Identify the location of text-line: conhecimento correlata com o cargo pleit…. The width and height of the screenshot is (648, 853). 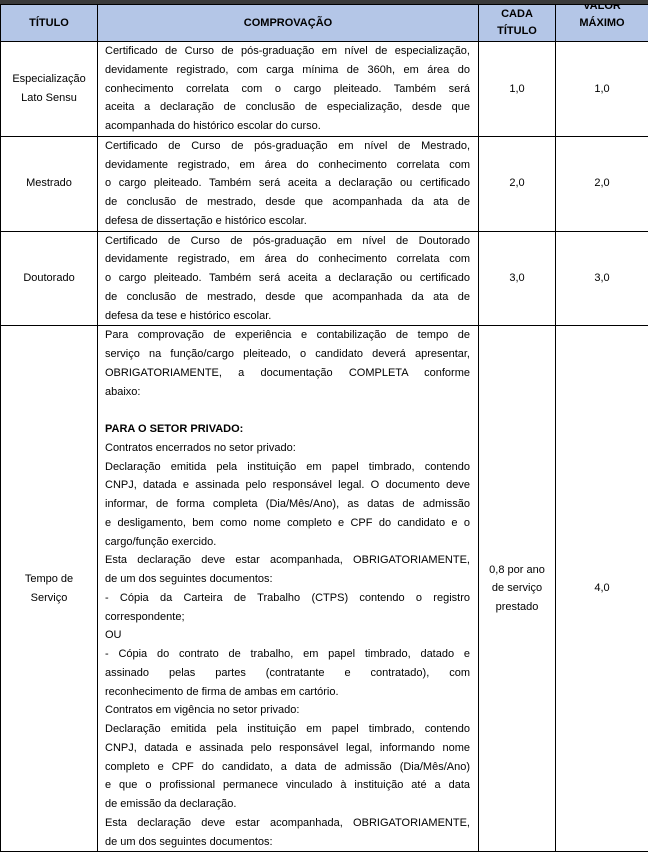
(287, 88).